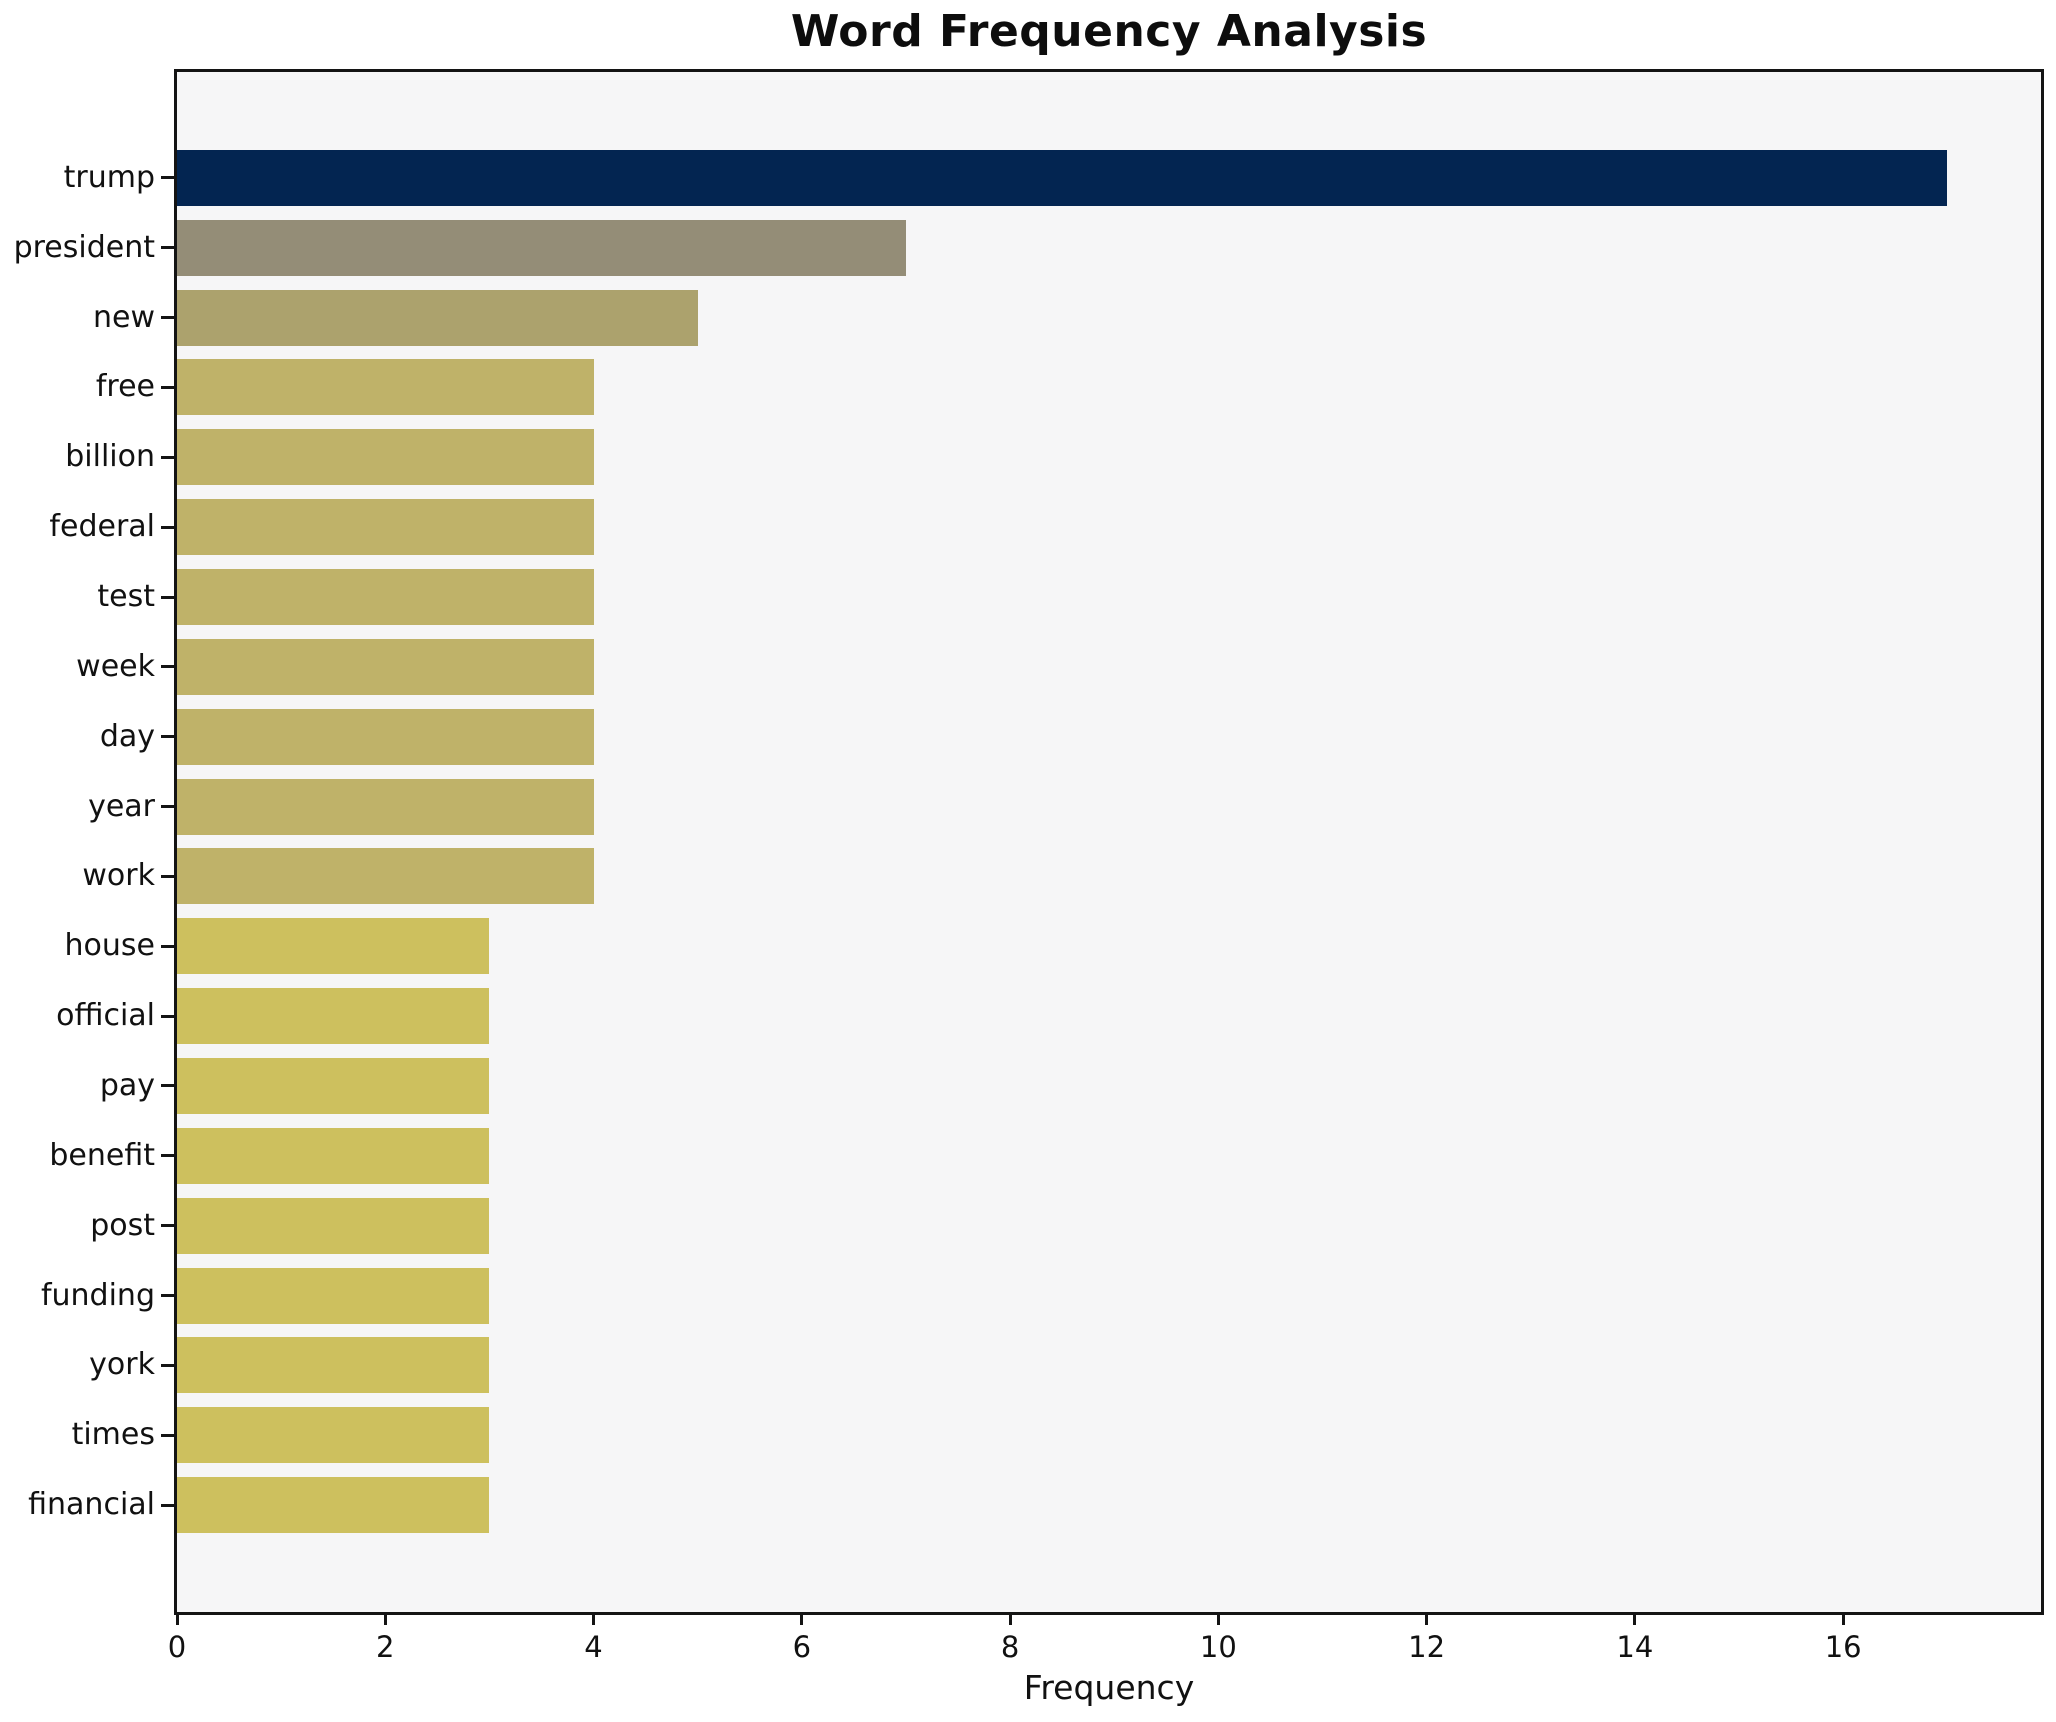 Image resolution: width=2056 pixels, height=1722 pixels. Describe the element at coordinates (333, 1435) in the screenshot. I see `bar-times` at that location.